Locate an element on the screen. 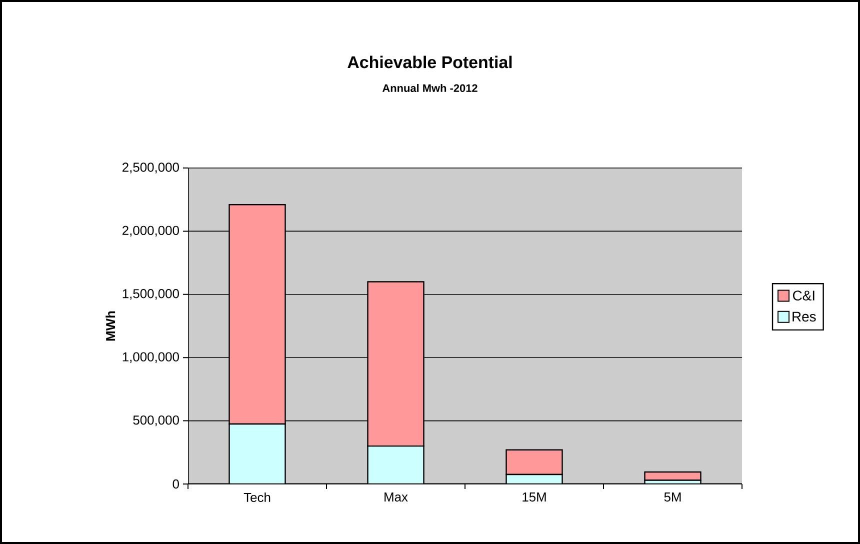 The width and height of the screenshot is (860, 544). x-tick-label: Max is located at coordinates (396, 497).